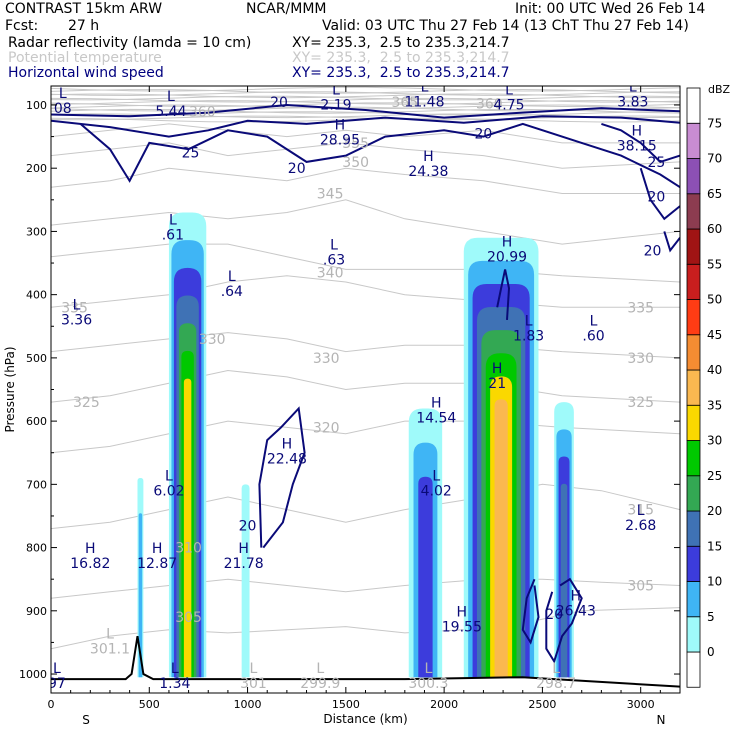 Image resolution: width=740 pixels, height=740 pixels. What do you see at coordinates (556, 684) in the screenshot?
I see `extremum-value: 298.7` at bounding box center [556, 684].